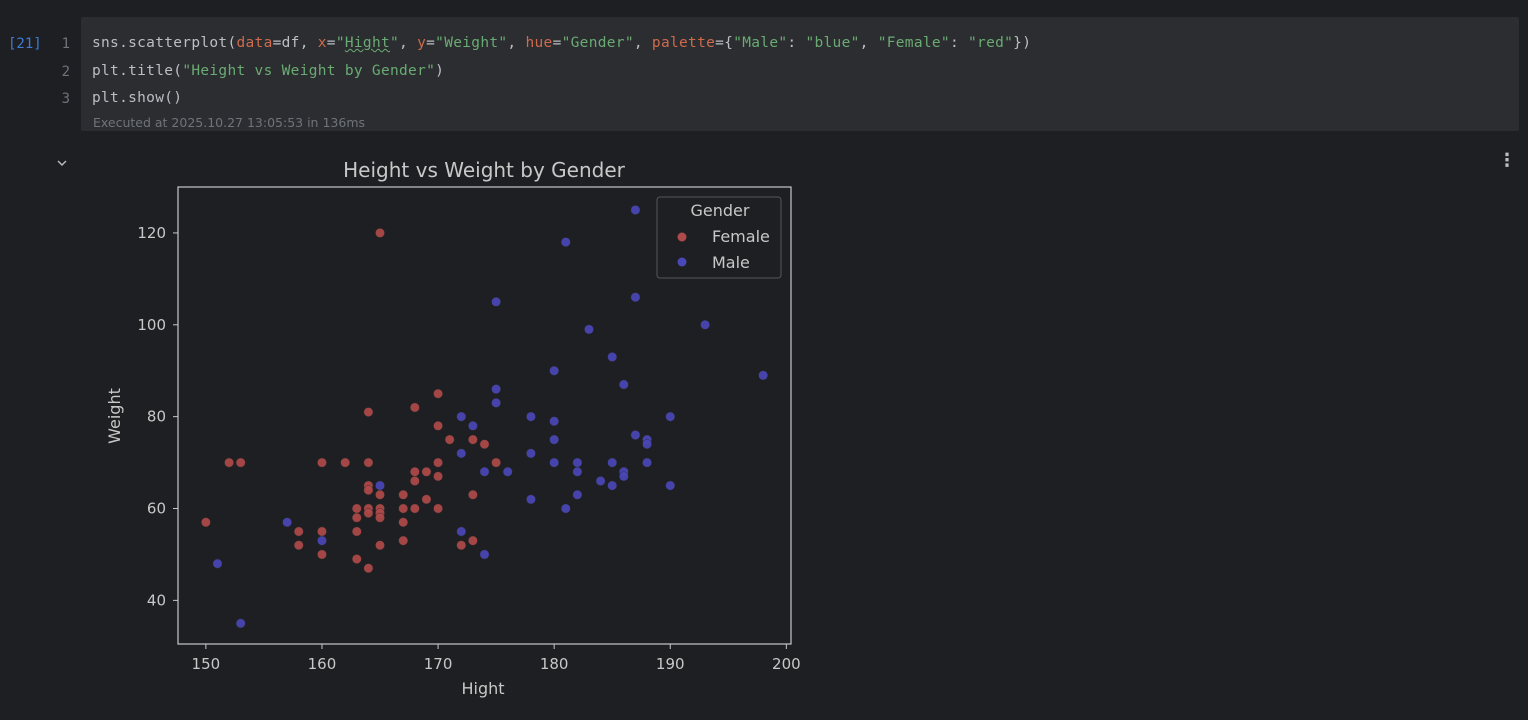 This screenshot has width=1528, height=720. I want to click on code-keyword: hue, so click(539, 43).